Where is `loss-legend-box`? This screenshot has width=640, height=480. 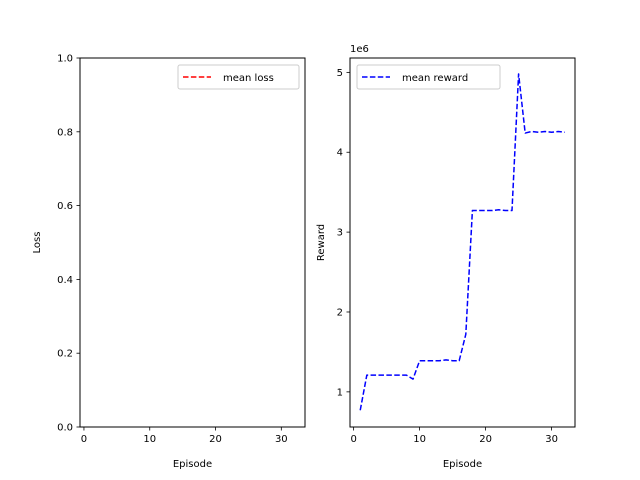
loss-legend-box is located at coordinates (238, 77).